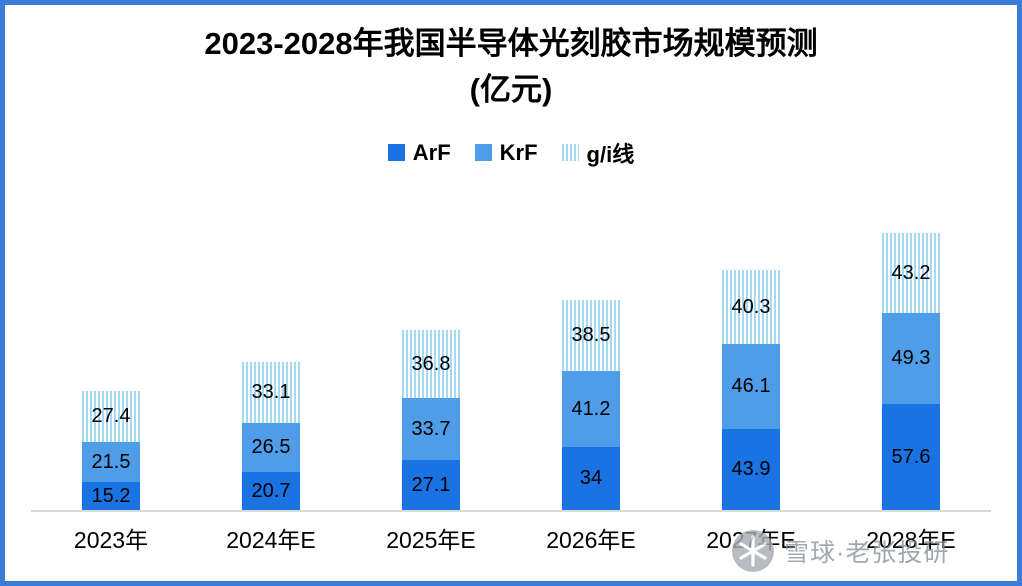 This screenshot has height=586, width=1022. I want to click on bar-segment-g/i线: 40.3, so click(751, 307).